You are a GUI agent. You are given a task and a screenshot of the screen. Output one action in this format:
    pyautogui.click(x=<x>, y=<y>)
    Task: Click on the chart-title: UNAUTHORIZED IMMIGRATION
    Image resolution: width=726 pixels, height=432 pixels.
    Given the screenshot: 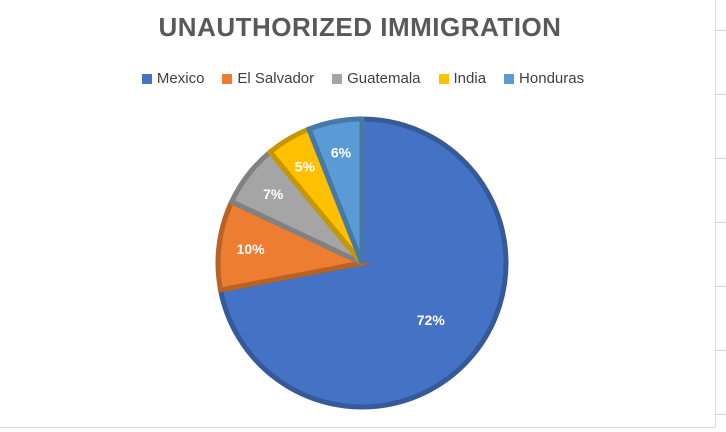 What is the action you would take?
    pyautogui.click(x=360, y=27)
    